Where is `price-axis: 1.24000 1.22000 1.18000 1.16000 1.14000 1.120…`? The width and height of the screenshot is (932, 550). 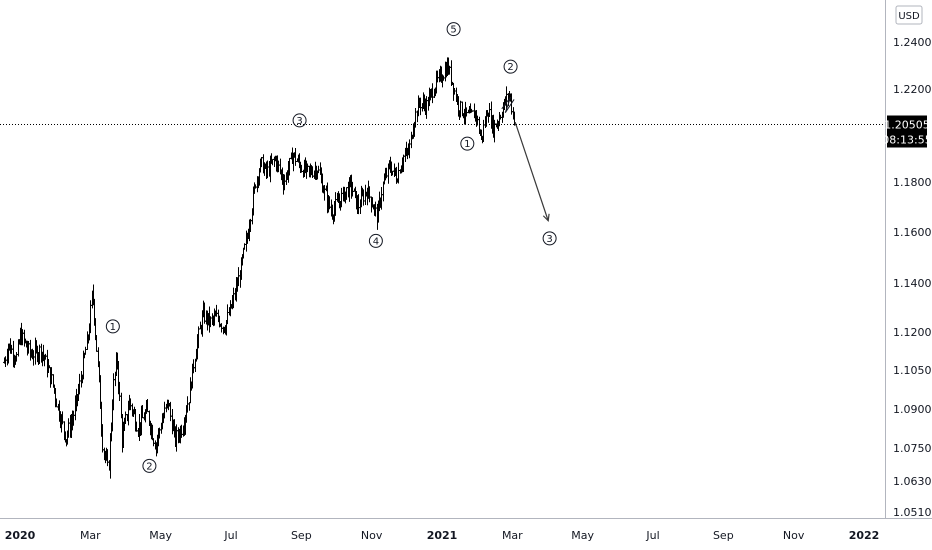
price-axis: 1.24000 1.22000 1.18000 1.16000 1.14000 1.120… is located at coordinates (912, 277).